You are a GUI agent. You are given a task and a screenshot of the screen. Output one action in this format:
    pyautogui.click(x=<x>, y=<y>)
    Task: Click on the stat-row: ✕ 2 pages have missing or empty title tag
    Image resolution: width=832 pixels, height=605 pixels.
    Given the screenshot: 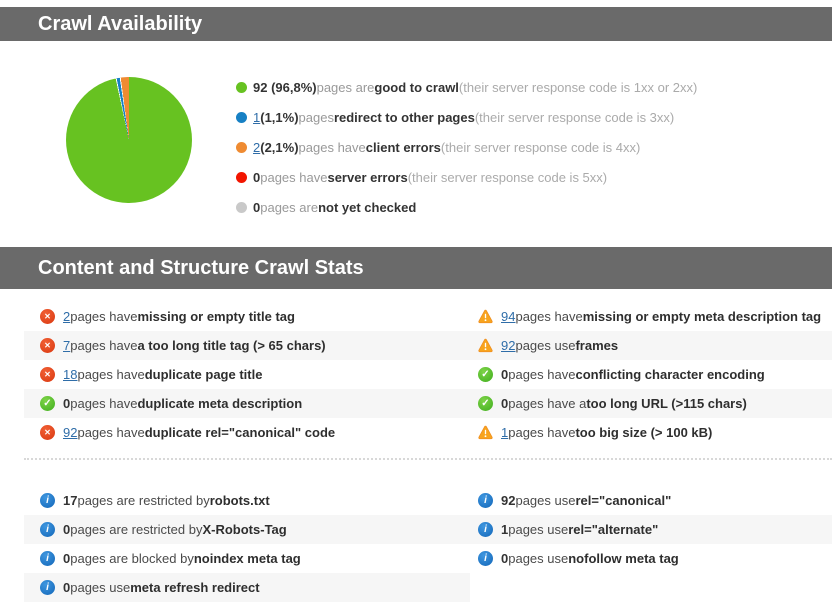 What is the action you would take?
    pyautogui.click(x=247, y=316)
    